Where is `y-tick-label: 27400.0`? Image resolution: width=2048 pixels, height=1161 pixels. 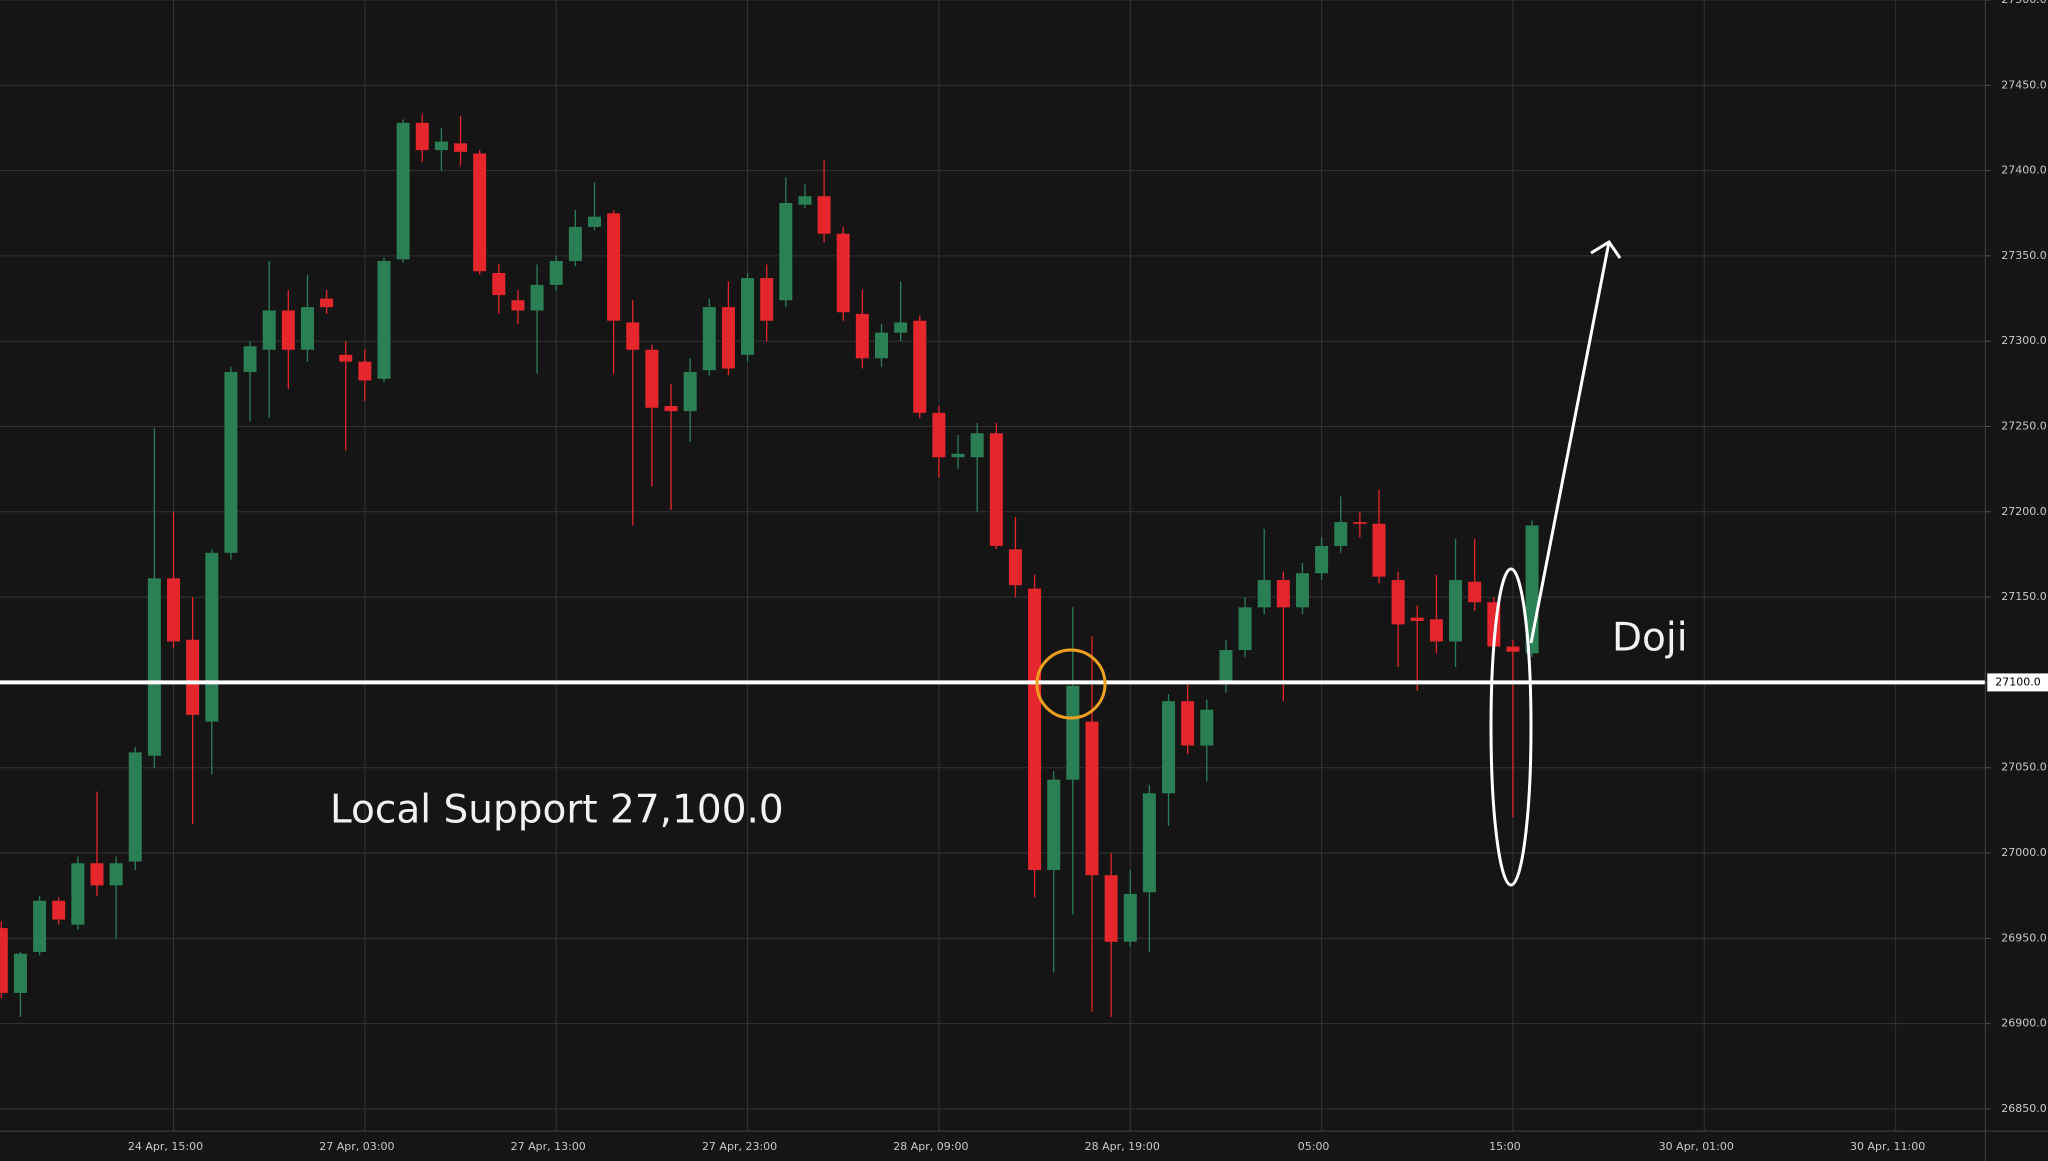 y-tick-label: 27400.0 is located at coordinates (2024, 170).